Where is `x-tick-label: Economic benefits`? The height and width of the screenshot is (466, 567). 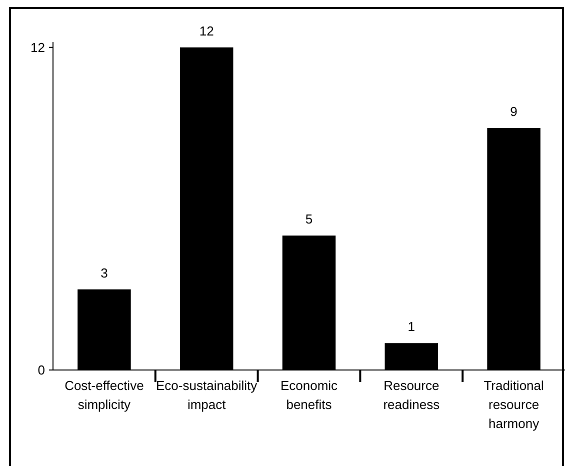 x-tick-label: Economic benefits is located at coordinates (309, 395).